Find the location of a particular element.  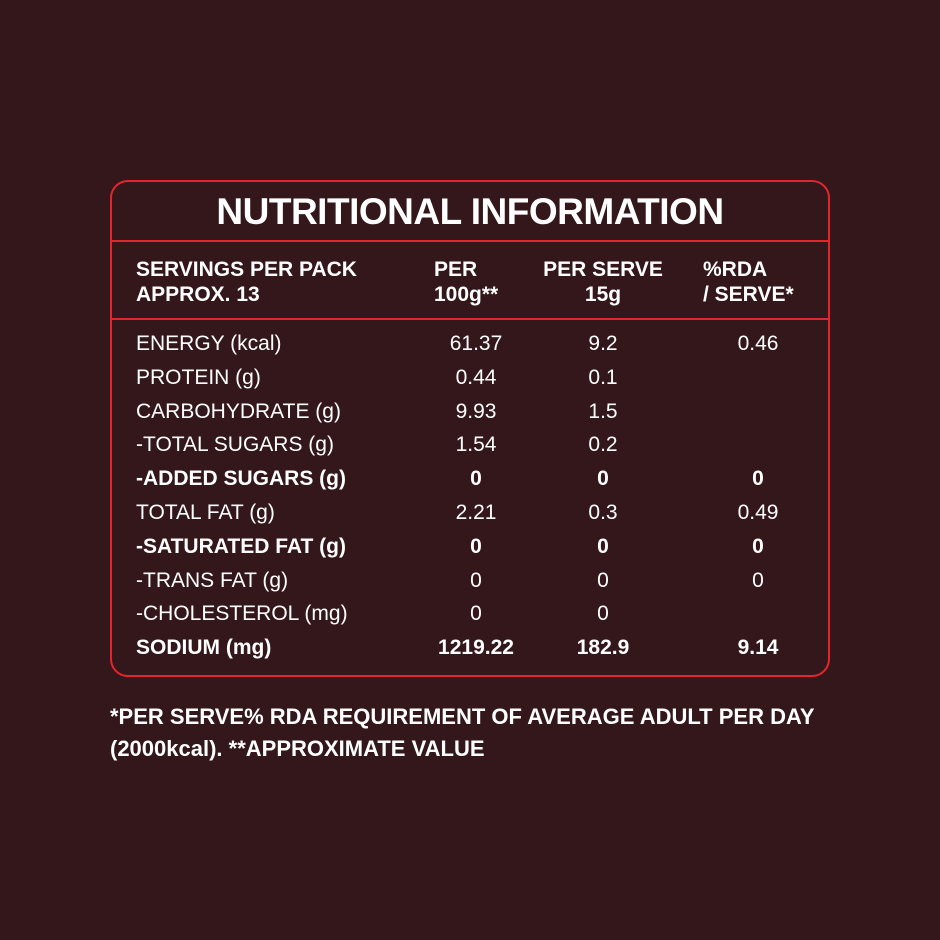

header-cell: PER SERVE is located at coordinates (603, 269).